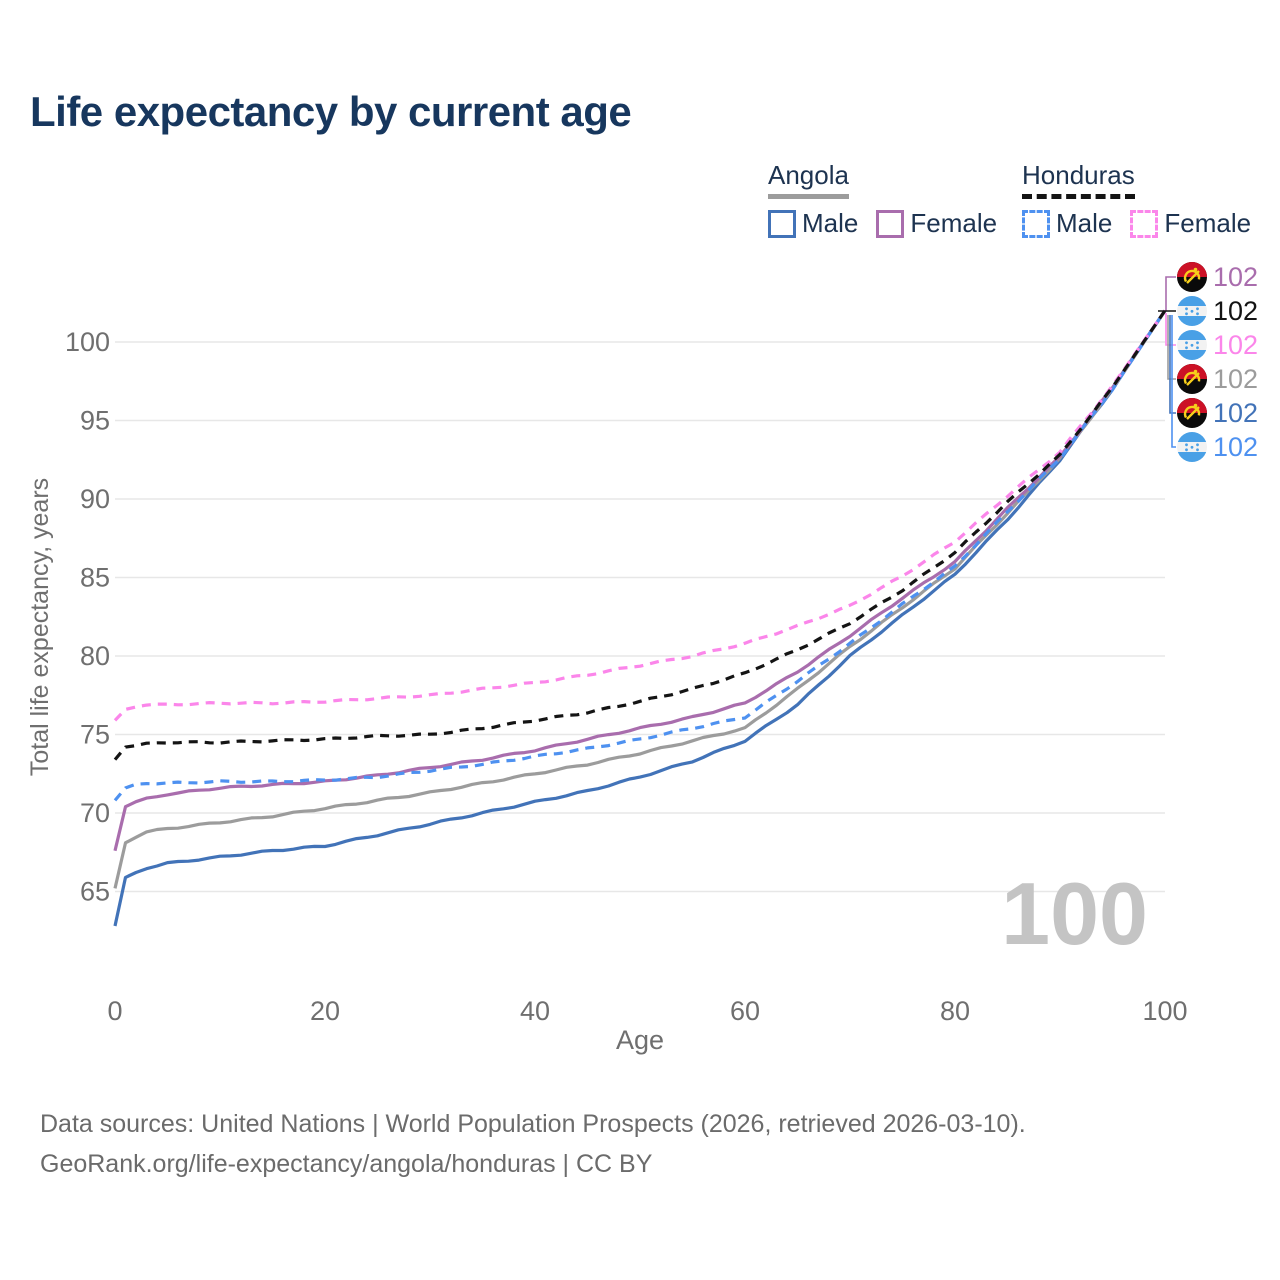  I want to click on y-tick-label-70: 70, so click(95, 813).